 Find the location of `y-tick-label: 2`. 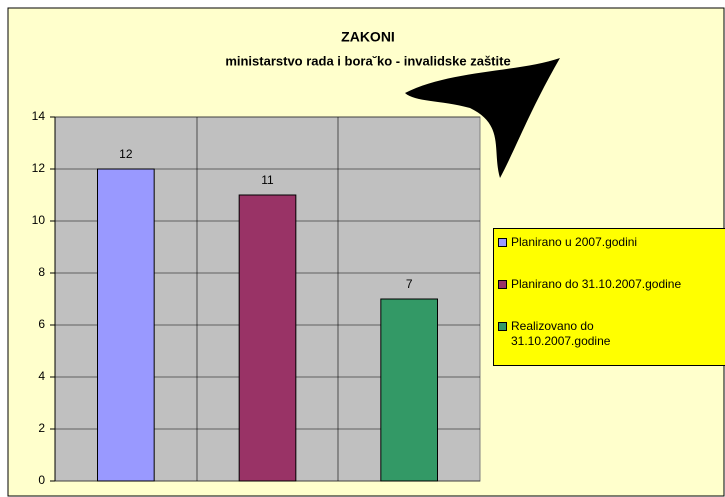

y-tick-label: 2 is located at coordinates (41, 428).